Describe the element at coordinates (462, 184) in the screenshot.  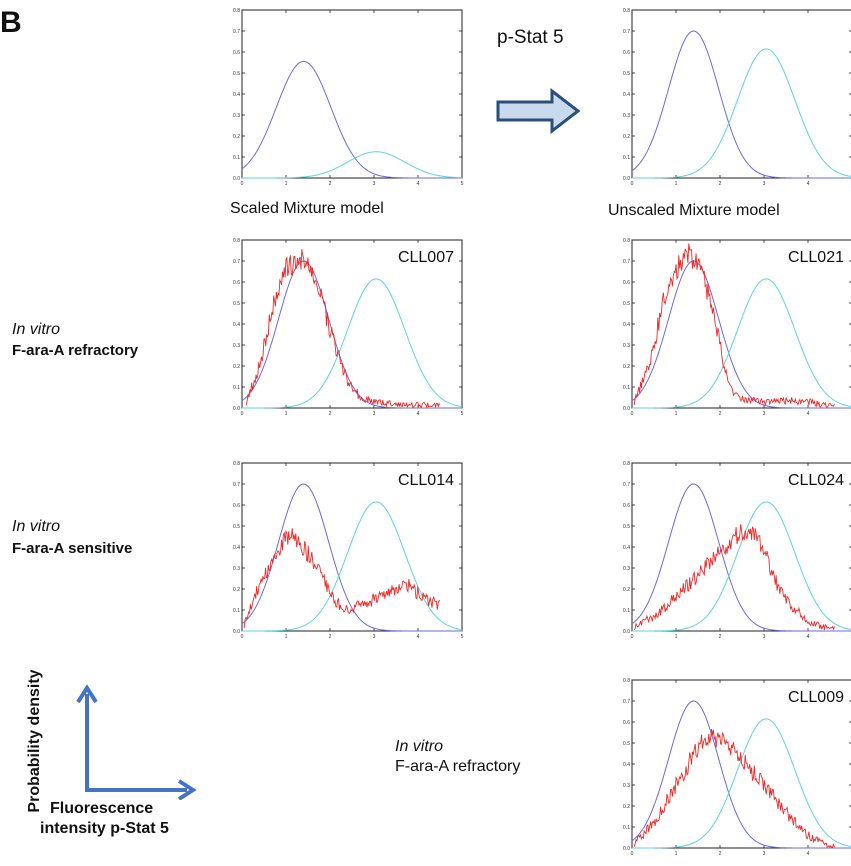
I see `x-tick-label: 5` at that location.